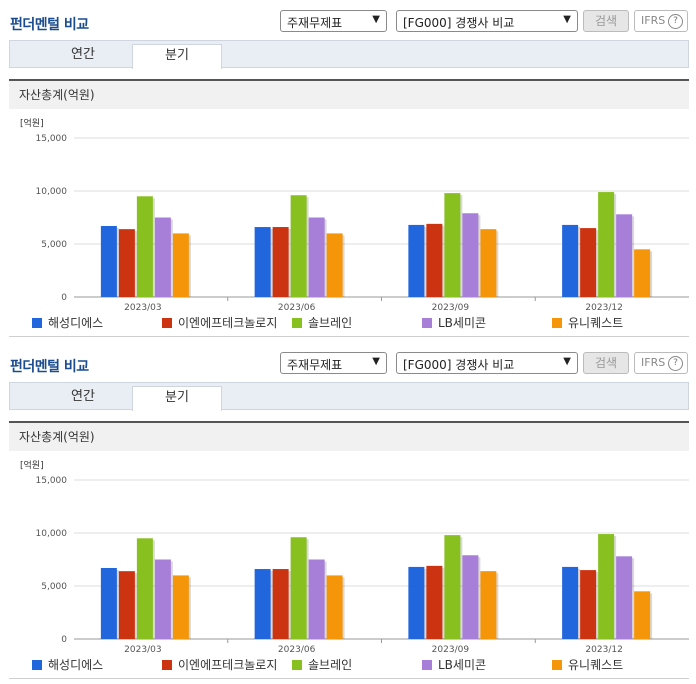  I want to click on legend-label: 솔브레인, so click(330, 665).